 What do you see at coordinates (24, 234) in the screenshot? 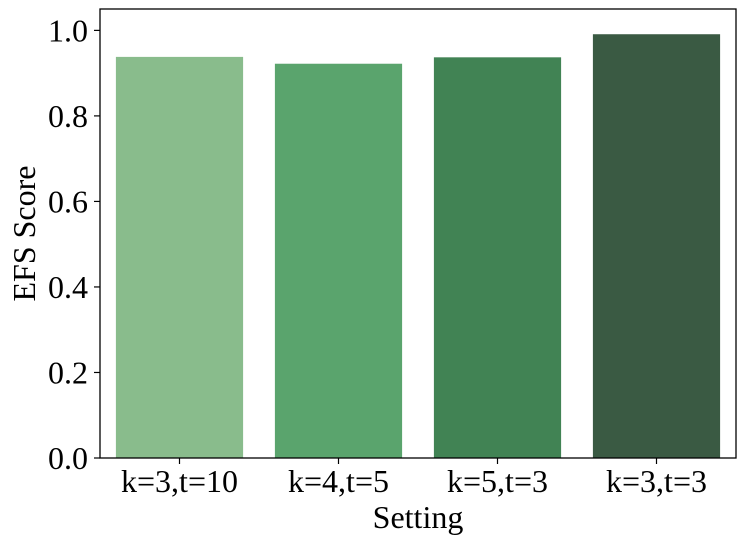
I see `y-axis-label: EFS Score` at bounding box center [24, 234].